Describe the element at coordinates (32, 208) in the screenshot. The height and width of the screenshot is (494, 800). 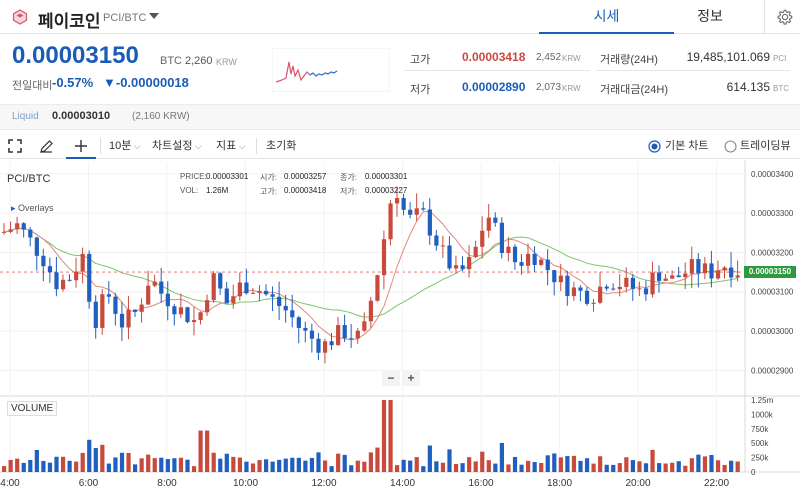
I see `overlays-toggle: ▸ Overlays` at that location.